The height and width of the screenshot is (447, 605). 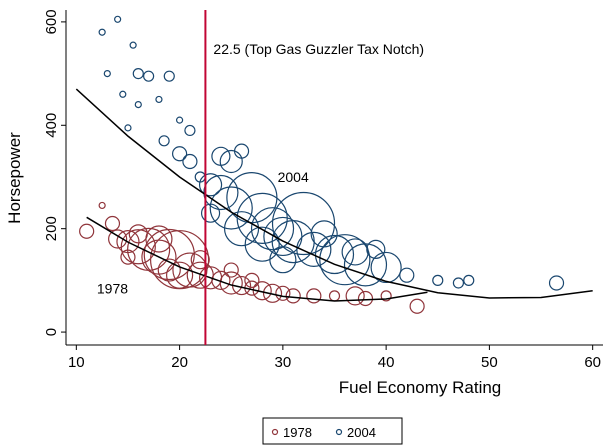 I want to click on x-tick-label: 40, so click(x=386, y=362).